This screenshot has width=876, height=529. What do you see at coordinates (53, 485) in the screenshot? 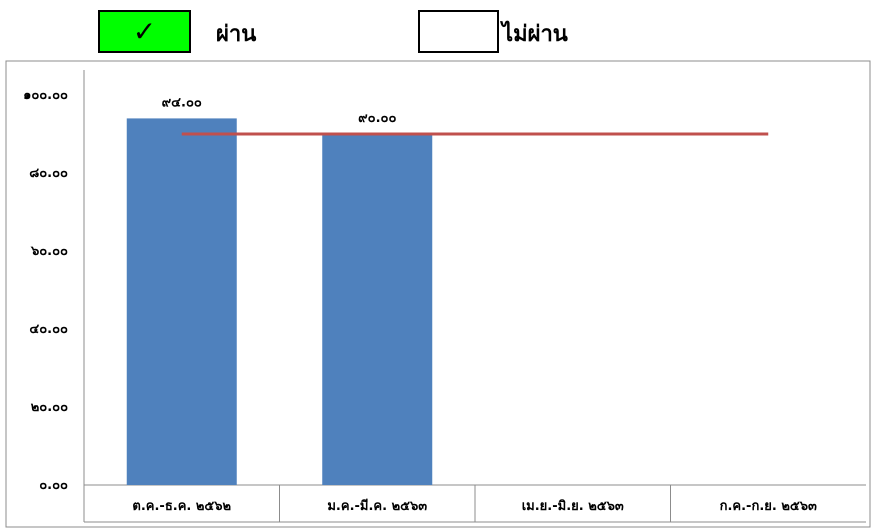
I see `y-tick-label: ๐.๐๐` at bounding box center [53, 485].